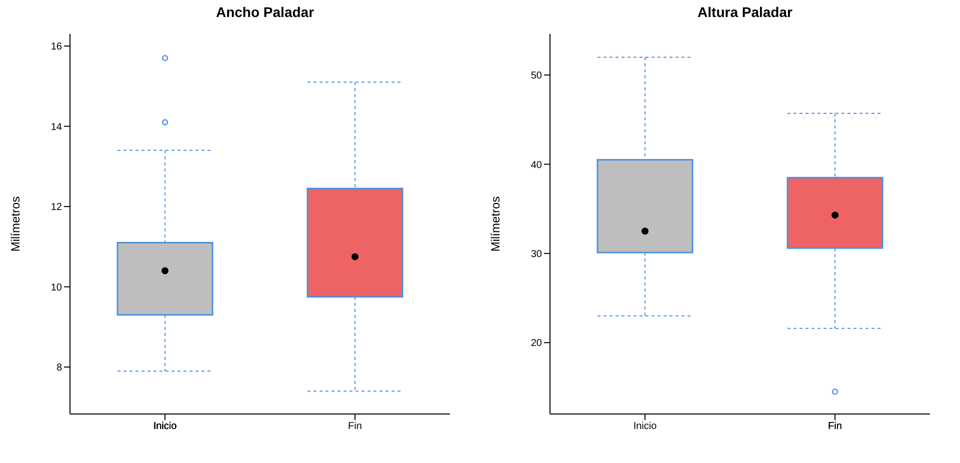 This screenshot has height=463, width=960. I want to click on y-tick-label: 16, so click(56, 47).